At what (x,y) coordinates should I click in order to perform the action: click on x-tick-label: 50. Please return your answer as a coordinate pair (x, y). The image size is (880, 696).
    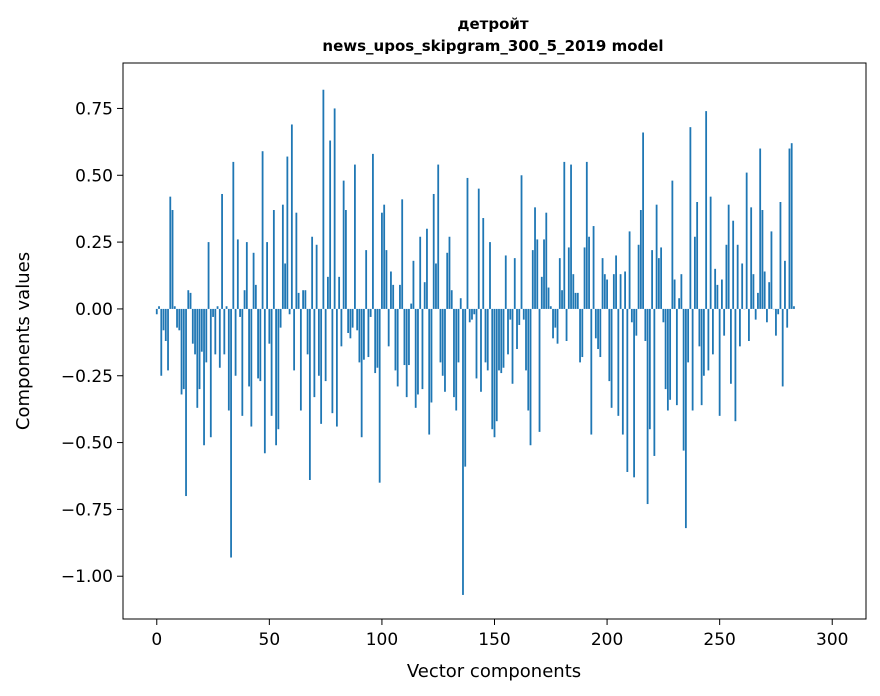
    Looking at the image, I should click on (270, 640).